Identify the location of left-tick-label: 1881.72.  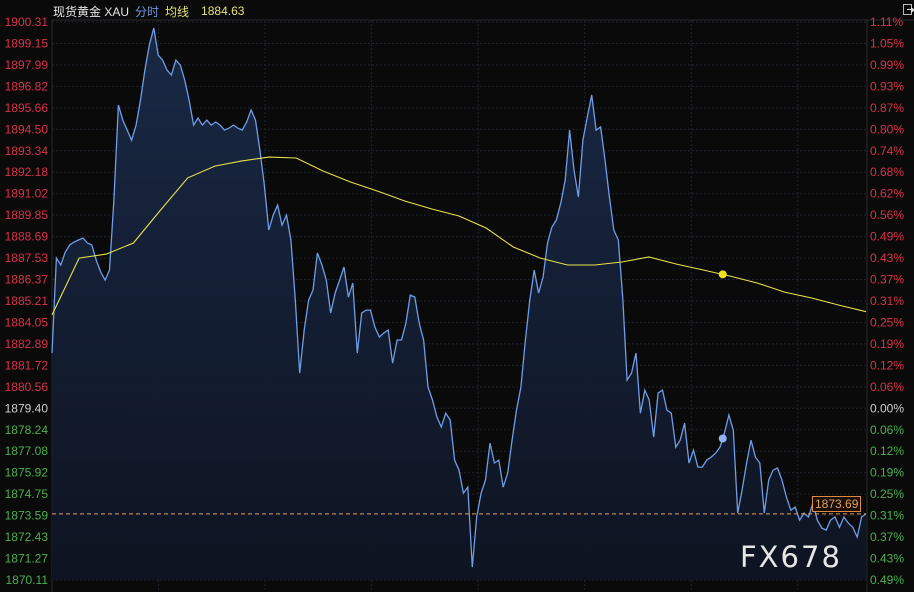
(27, 365).